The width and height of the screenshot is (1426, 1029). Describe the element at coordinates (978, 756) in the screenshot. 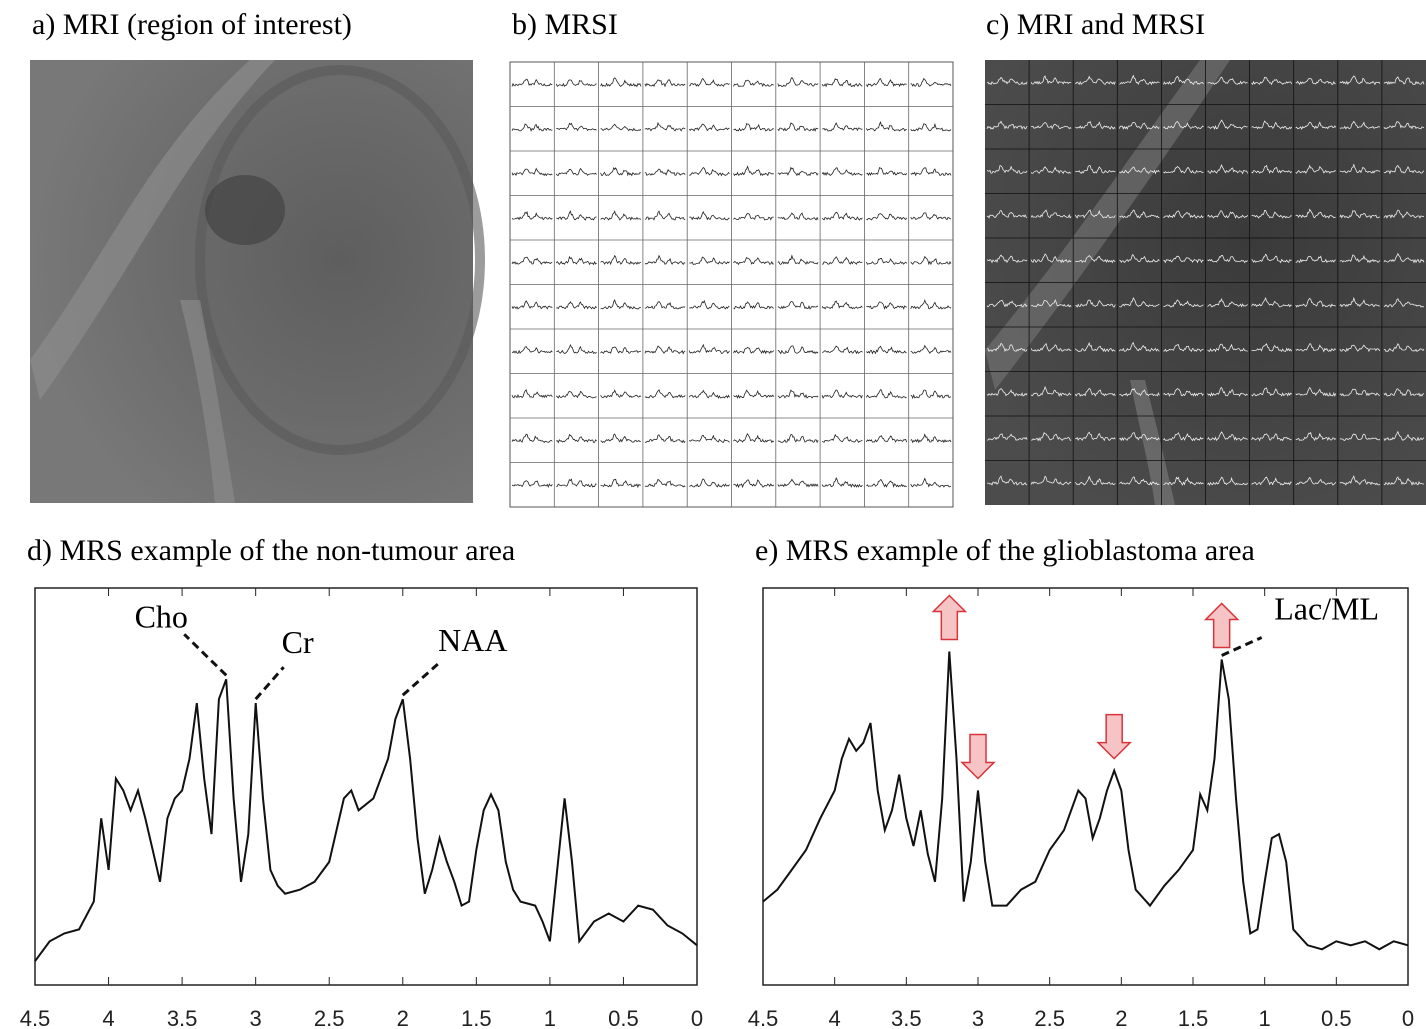

I see `down-arrow` at that location.